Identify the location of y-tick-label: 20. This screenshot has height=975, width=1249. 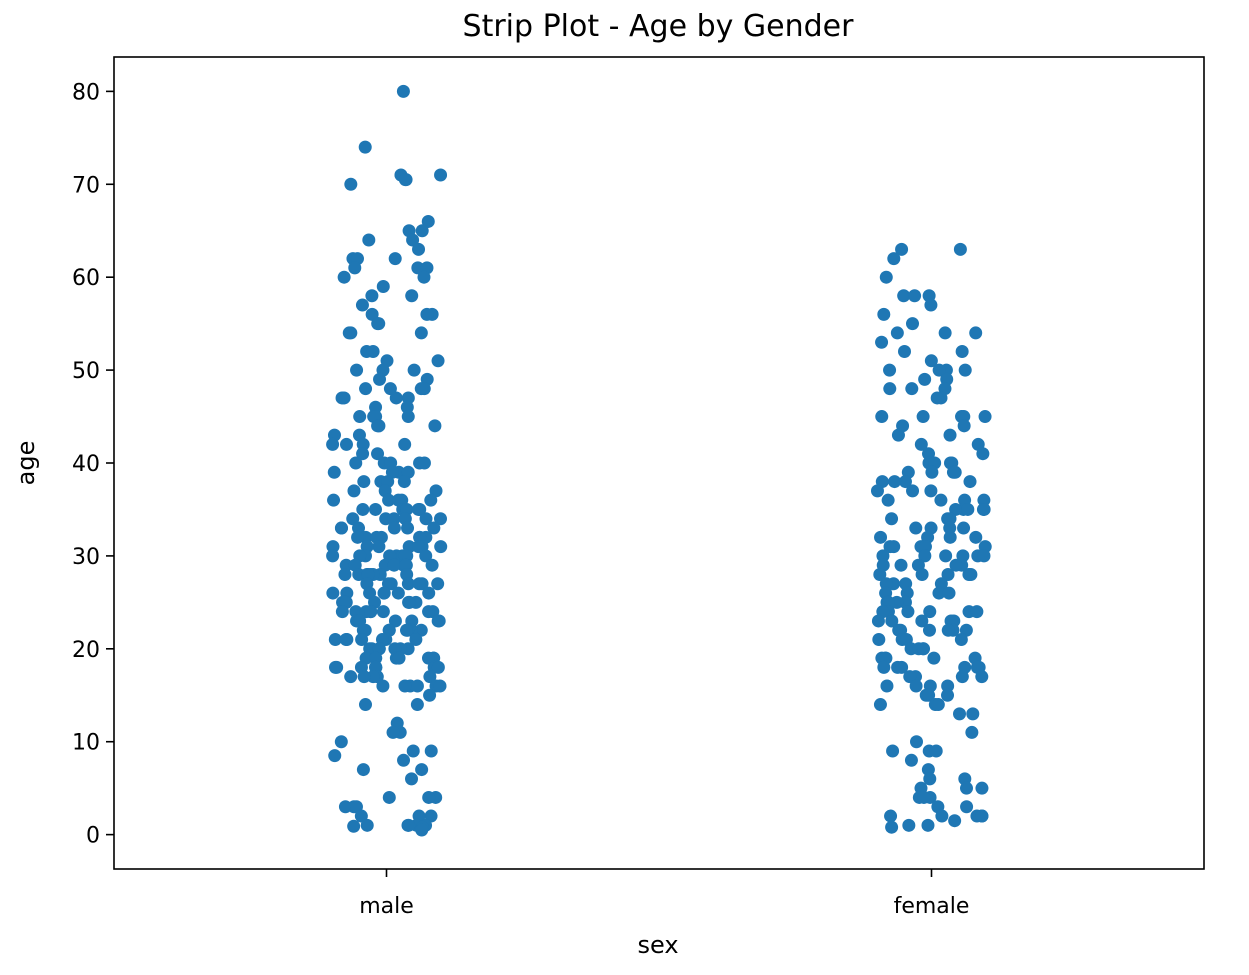
(86, 650).